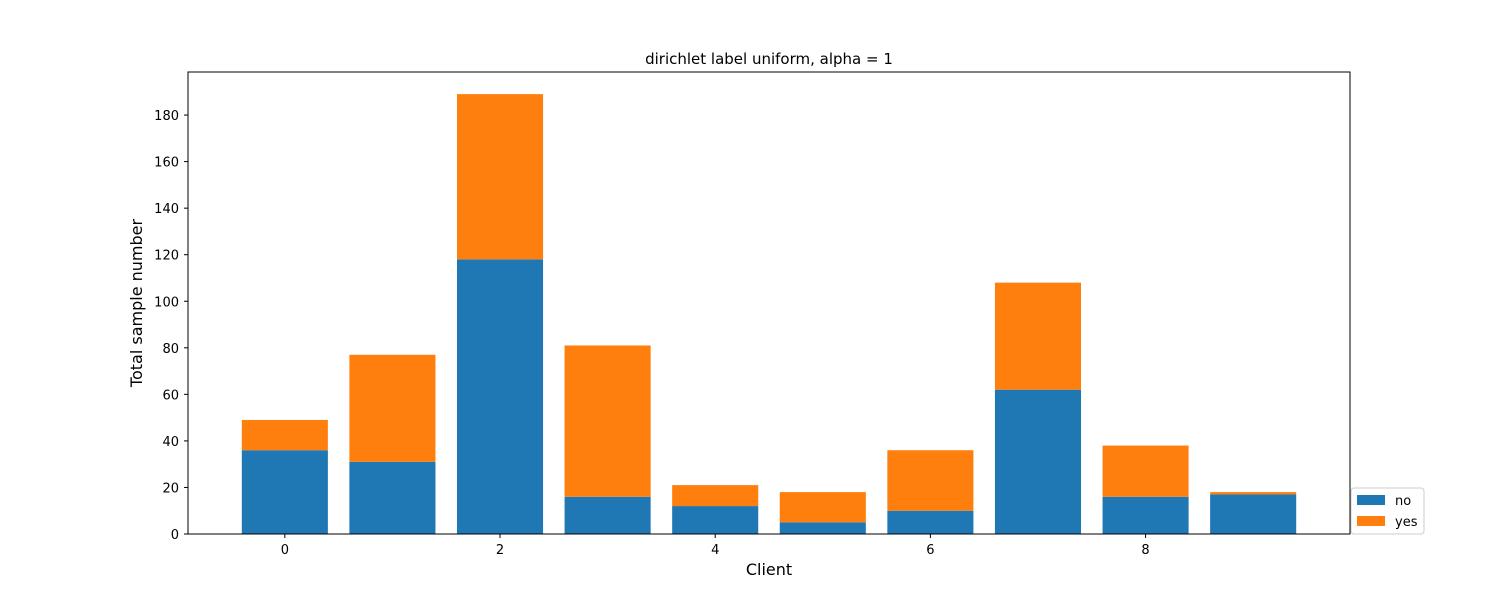 Image resolution: width=1500 pixels, height=604 pixels. Describe the element at coordinates (500, 550) in the screenshot. I see `x-tick-label: 2` at that location.